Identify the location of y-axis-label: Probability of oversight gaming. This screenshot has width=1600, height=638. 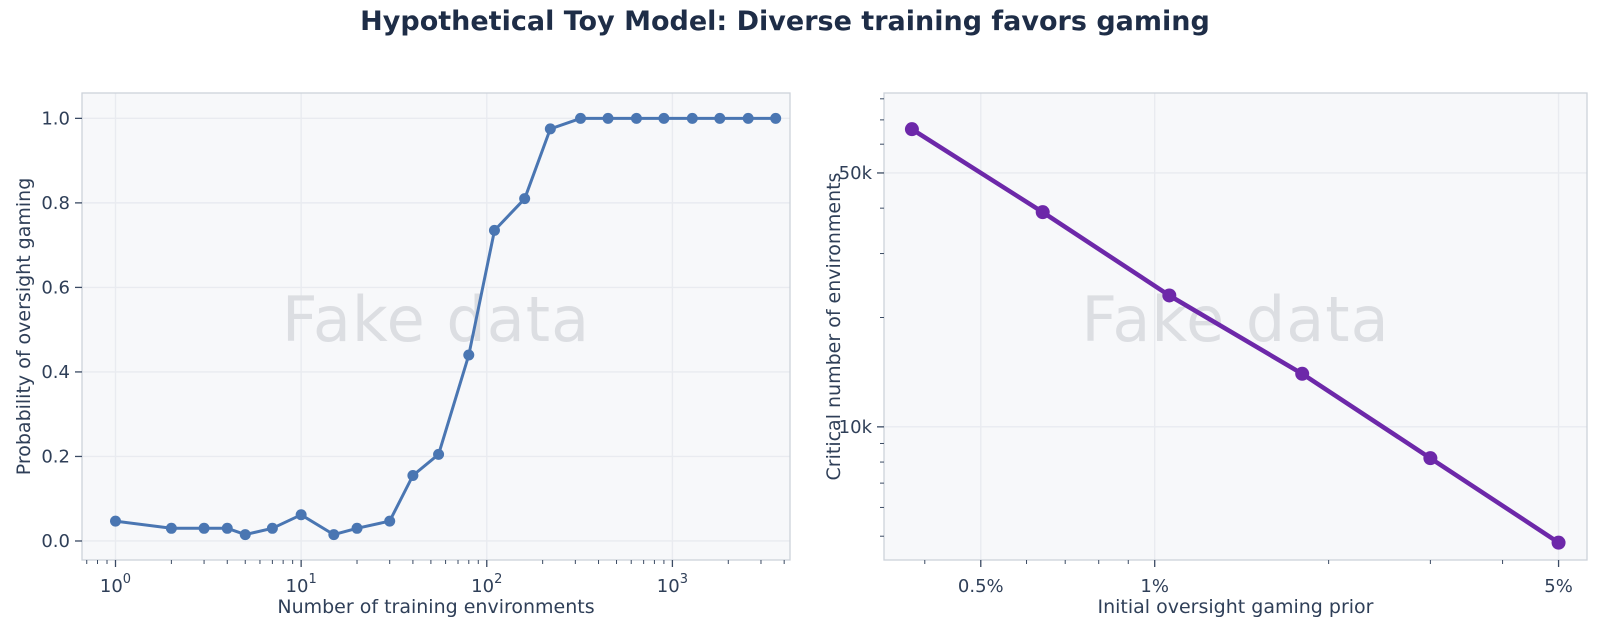
(24, 327).